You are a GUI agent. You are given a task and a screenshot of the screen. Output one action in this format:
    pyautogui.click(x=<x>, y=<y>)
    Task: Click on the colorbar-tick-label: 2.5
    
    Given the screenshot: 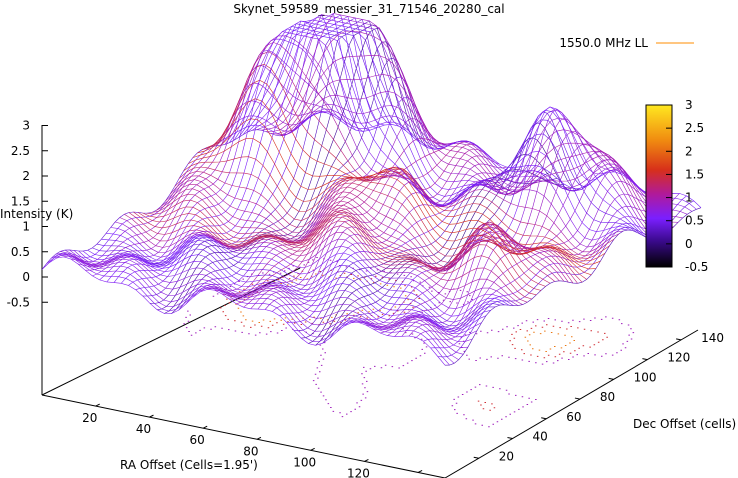 What is the action you would take?
    pyautogui.click(x=694, y=128)
    